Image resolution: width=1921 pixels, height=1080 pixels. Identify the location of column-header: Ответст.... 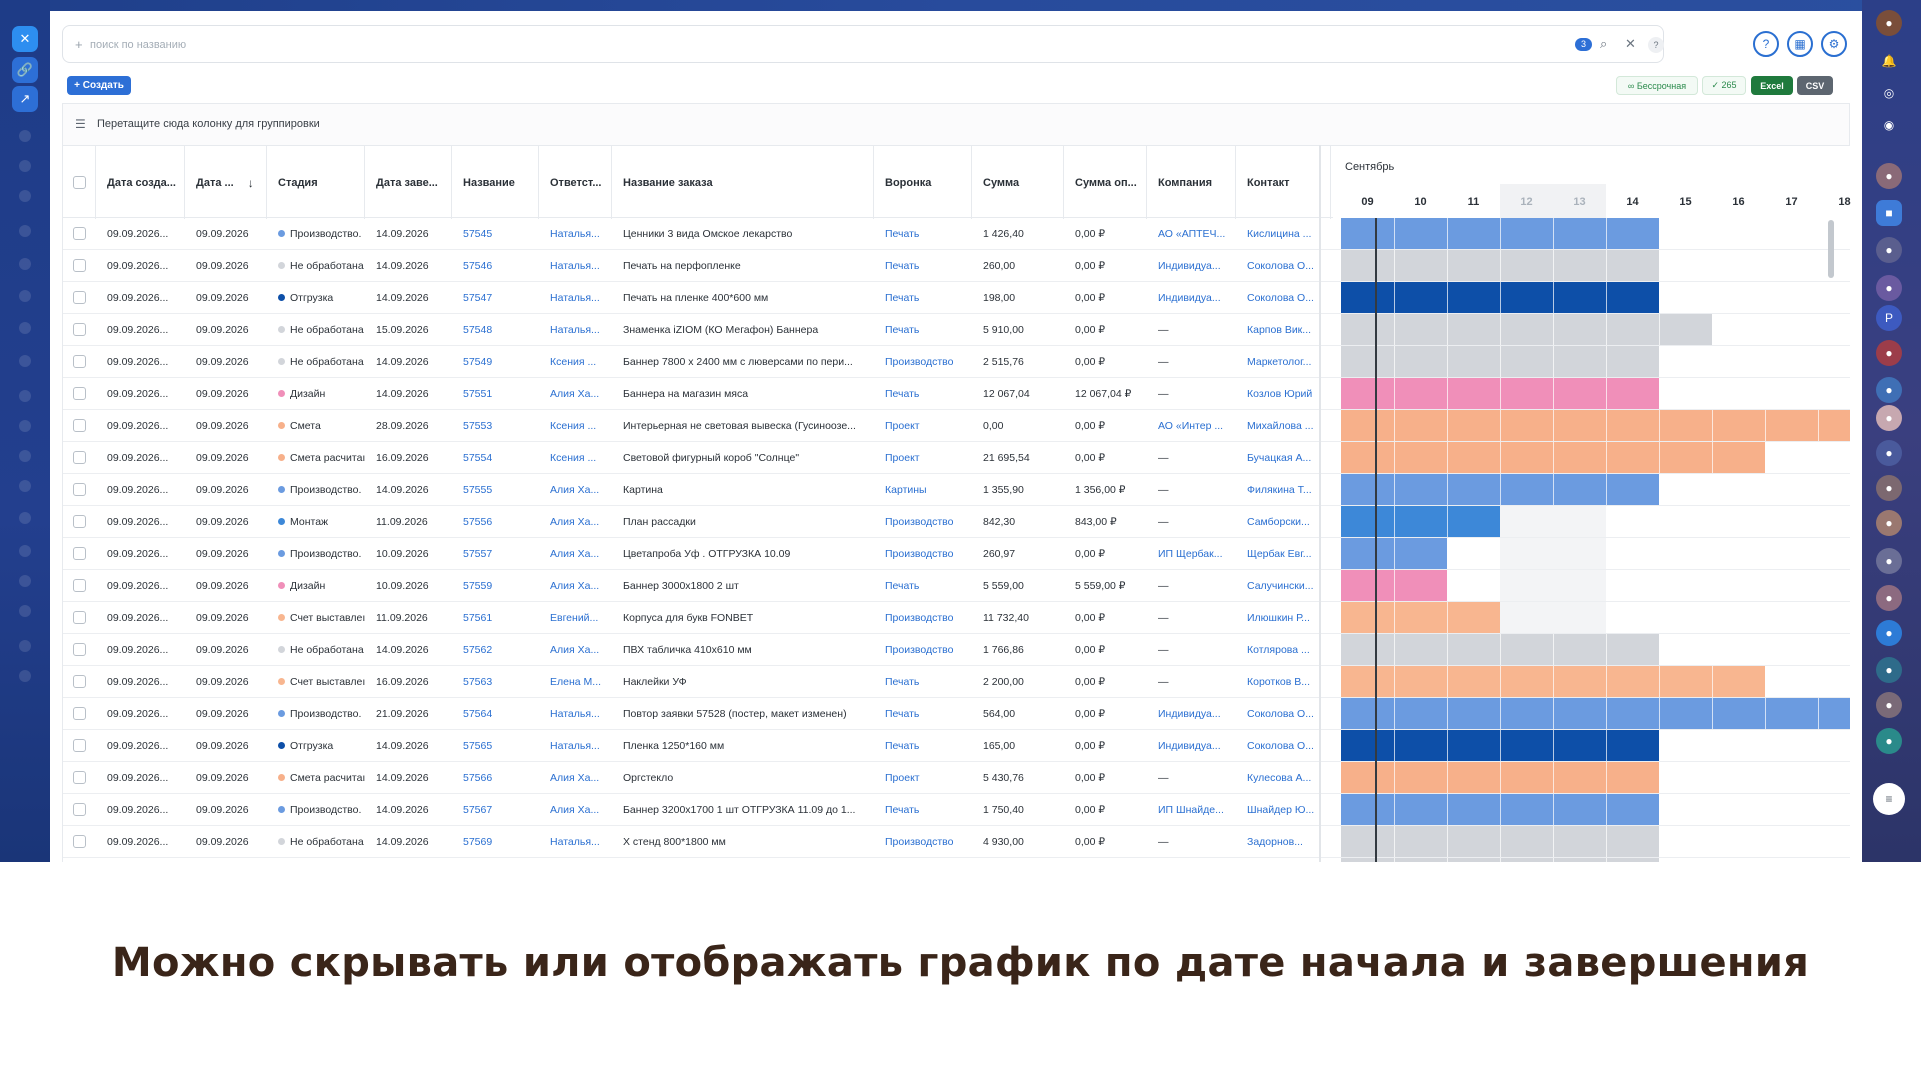
(575, 182).